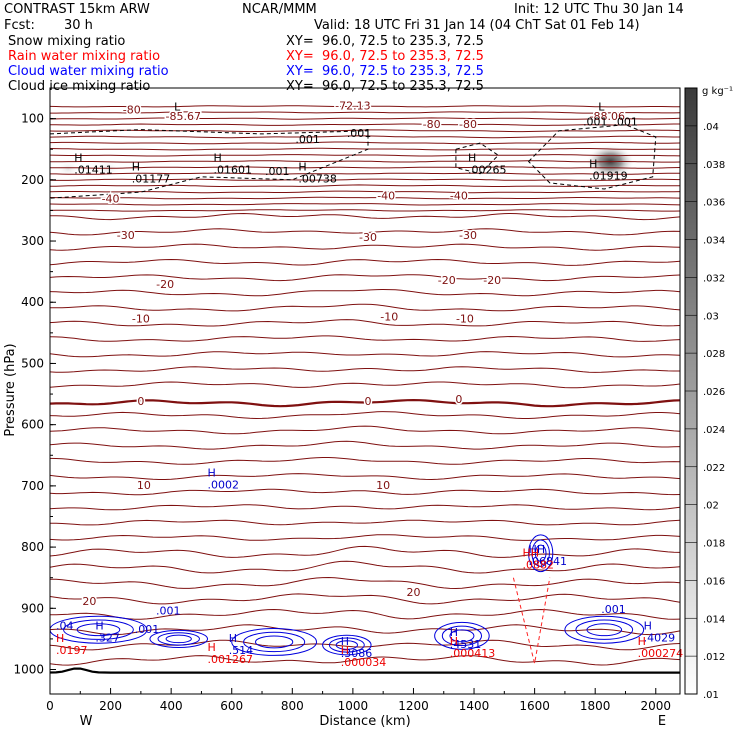 Image resolution: width=740 pixels, height=740 pixels. I want to click on rain-label-value-4: .0882, so click(539, 564).